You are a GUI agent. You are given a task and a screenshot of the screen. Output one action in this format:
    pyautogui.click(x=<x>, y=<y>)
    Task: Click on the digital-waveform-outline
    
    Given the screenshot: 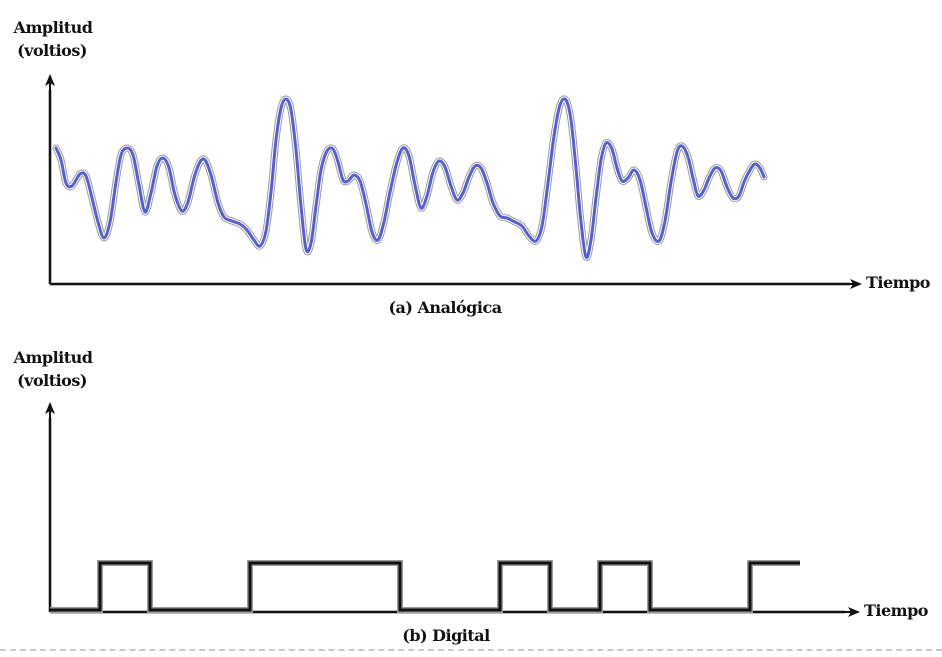 What is the action you would take?
    pyautogui.click(x=425, y=586)
    